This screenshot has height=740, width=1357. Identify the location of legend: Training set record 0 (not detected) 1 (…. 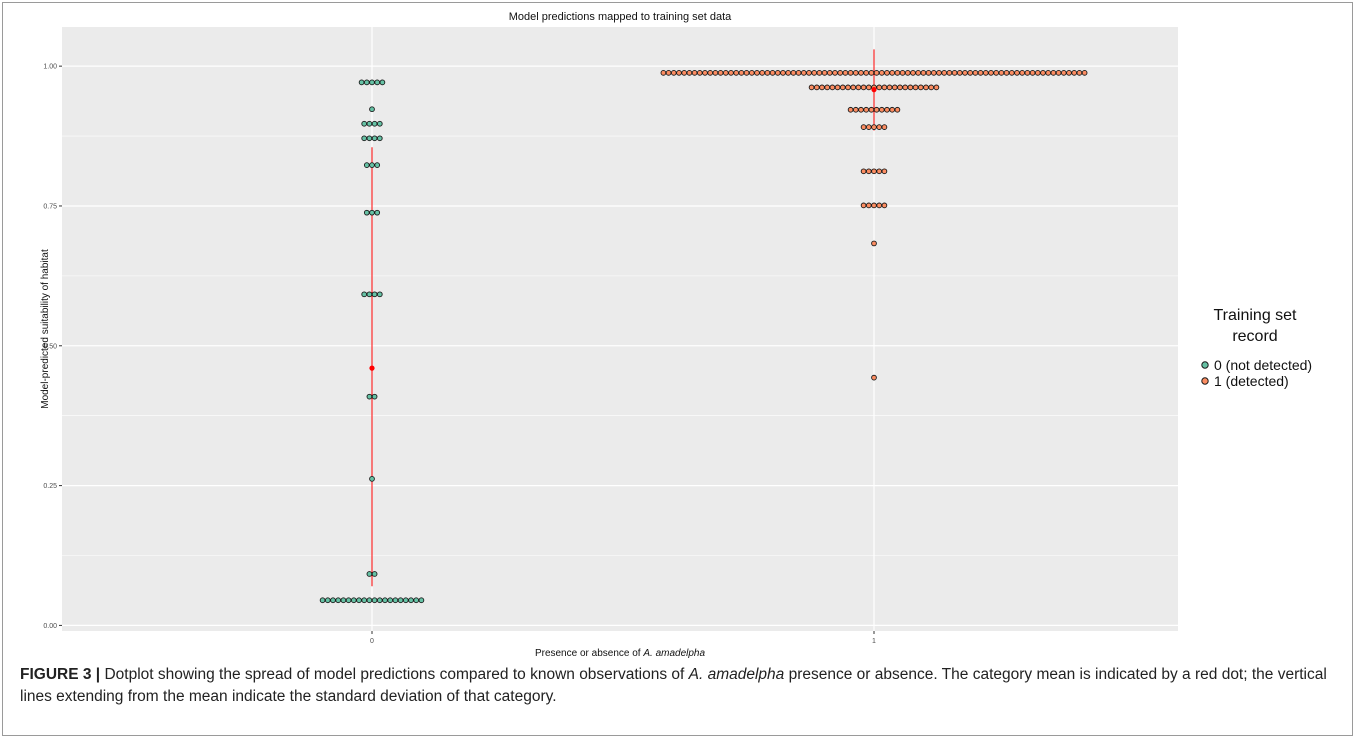
(1256, 348).